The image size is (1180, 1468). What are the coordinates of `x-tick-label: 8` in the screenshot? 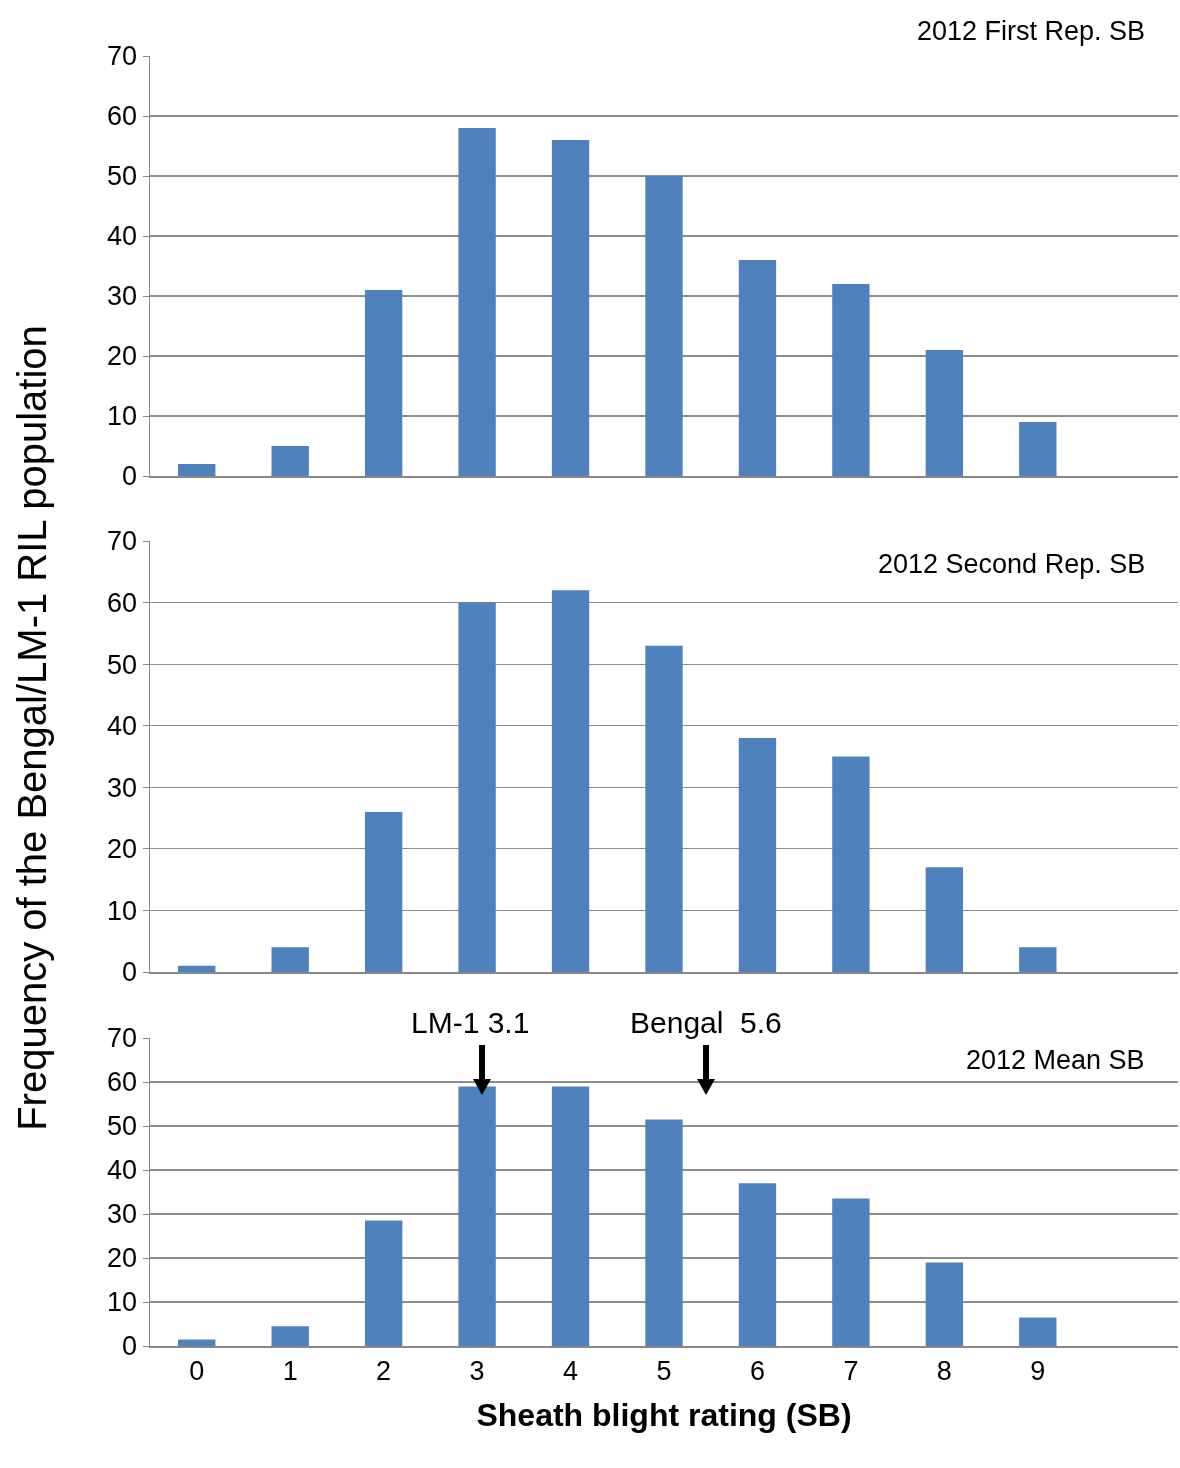 It's located at (944, 1370).